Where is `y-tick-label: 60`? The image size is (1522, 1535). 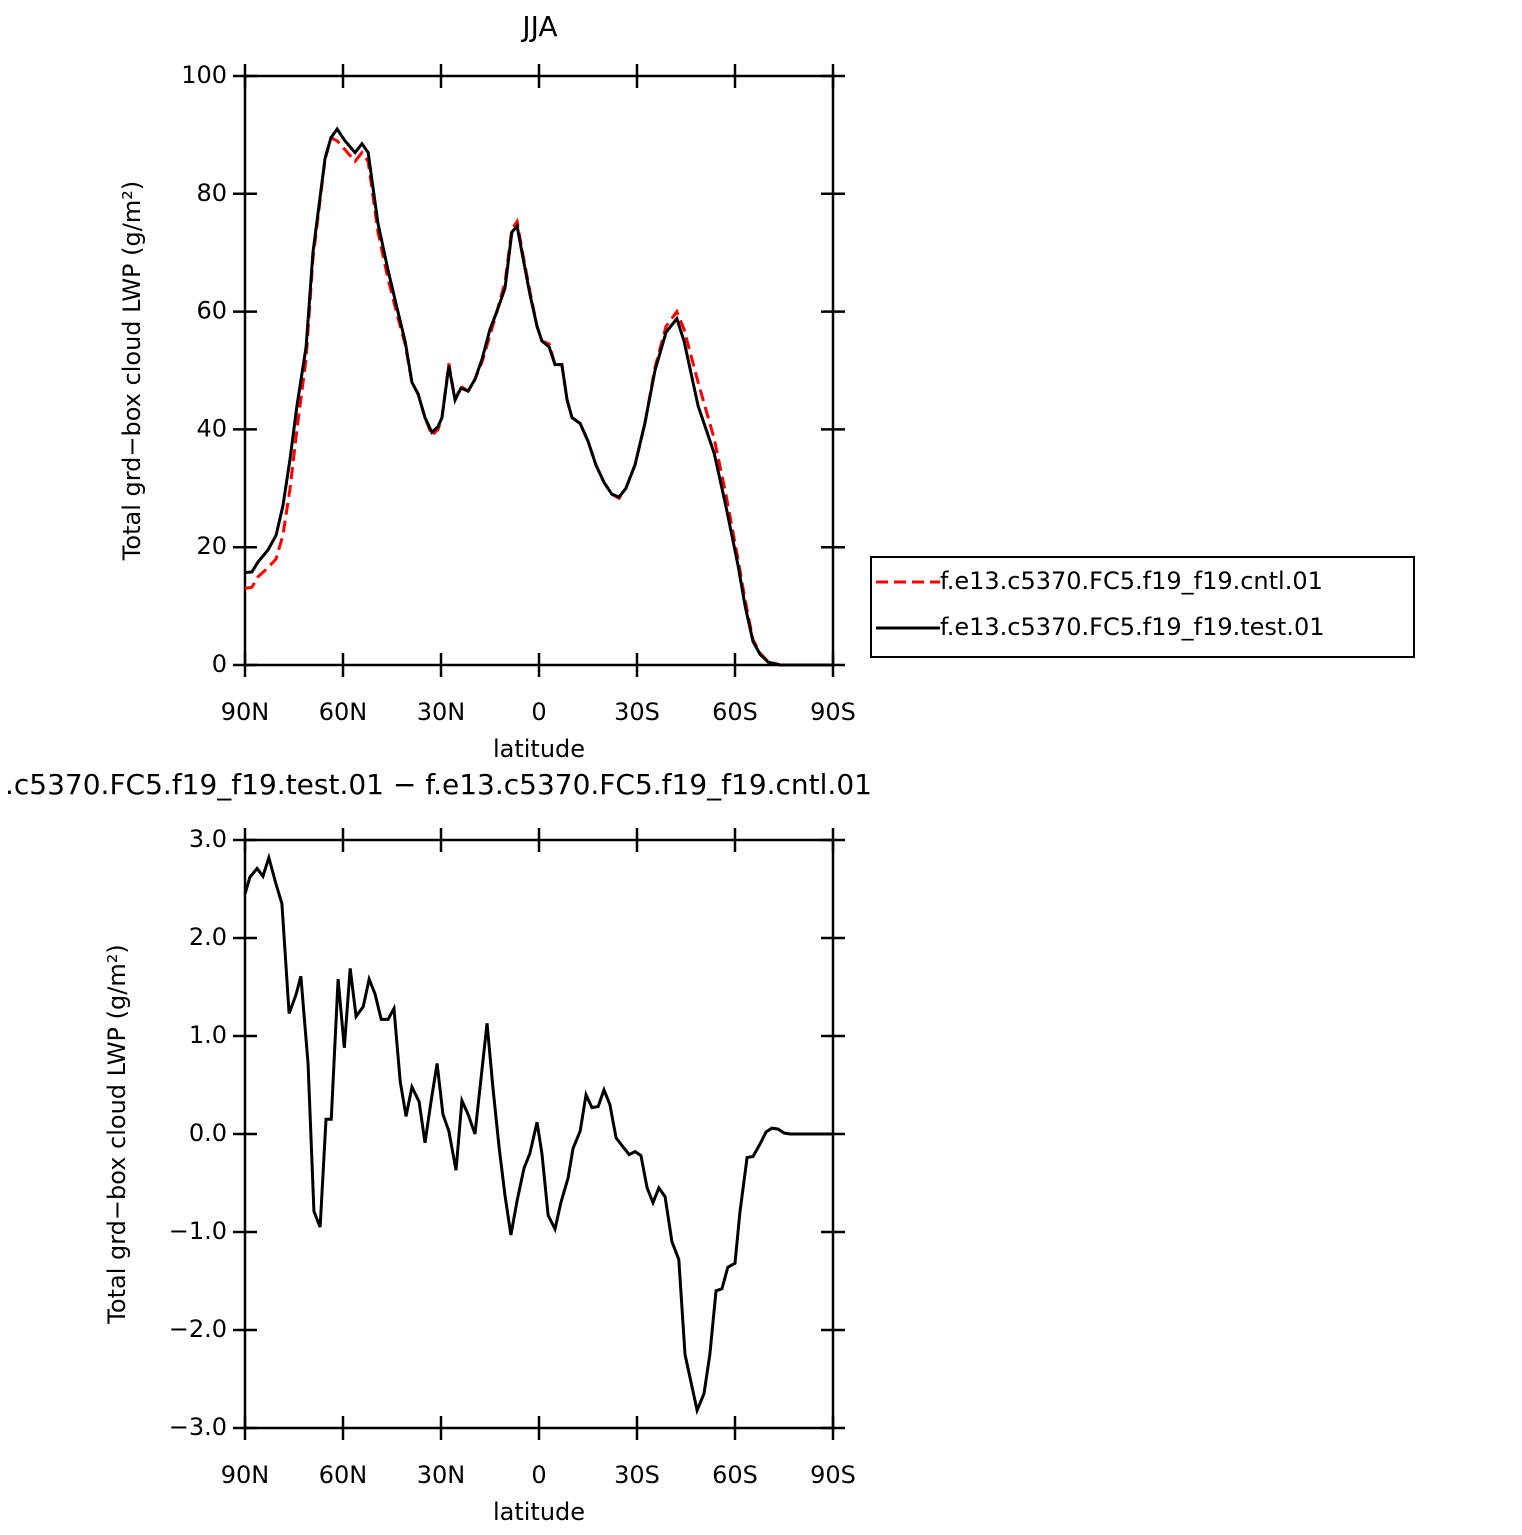 y-tick-label: 60 is located at coordinates (211, 311).